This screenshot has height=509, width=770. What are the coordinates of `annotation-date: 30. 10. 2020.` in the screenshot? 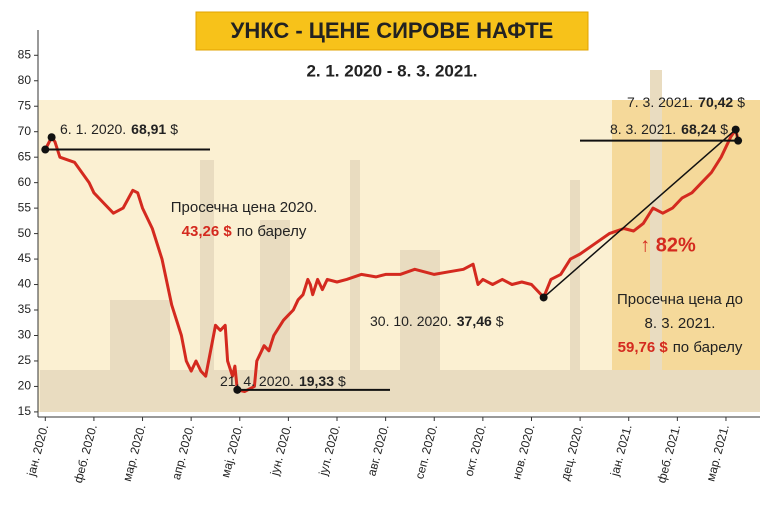 It's located at (411, 321).